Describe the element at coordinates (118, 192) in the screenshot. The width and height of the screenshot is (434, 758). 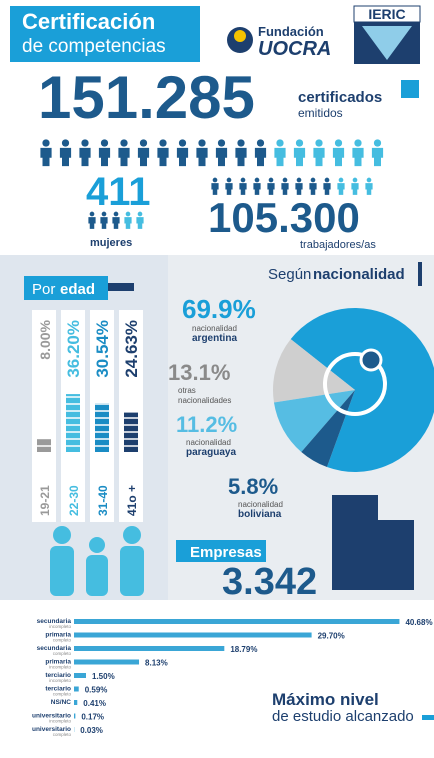
I see `women-value: 411` at that location.